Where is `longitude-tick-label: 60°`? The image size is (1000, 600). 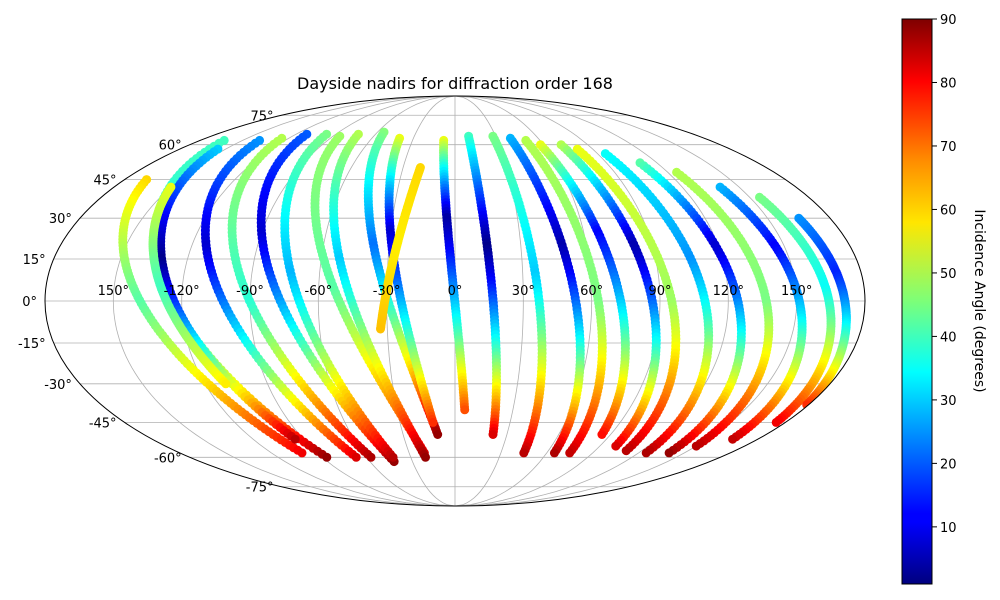
longitude-tick-label: 60° is located at coordinates (591, 291).